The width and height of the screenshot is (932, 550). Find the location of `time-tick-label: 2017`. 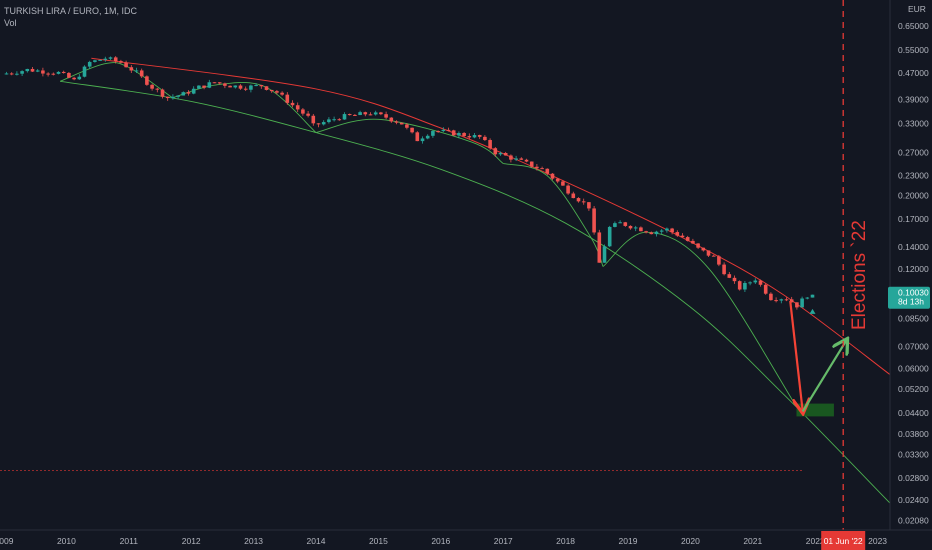

time-tick-label: 2017 is located at coordinates (503, 541).